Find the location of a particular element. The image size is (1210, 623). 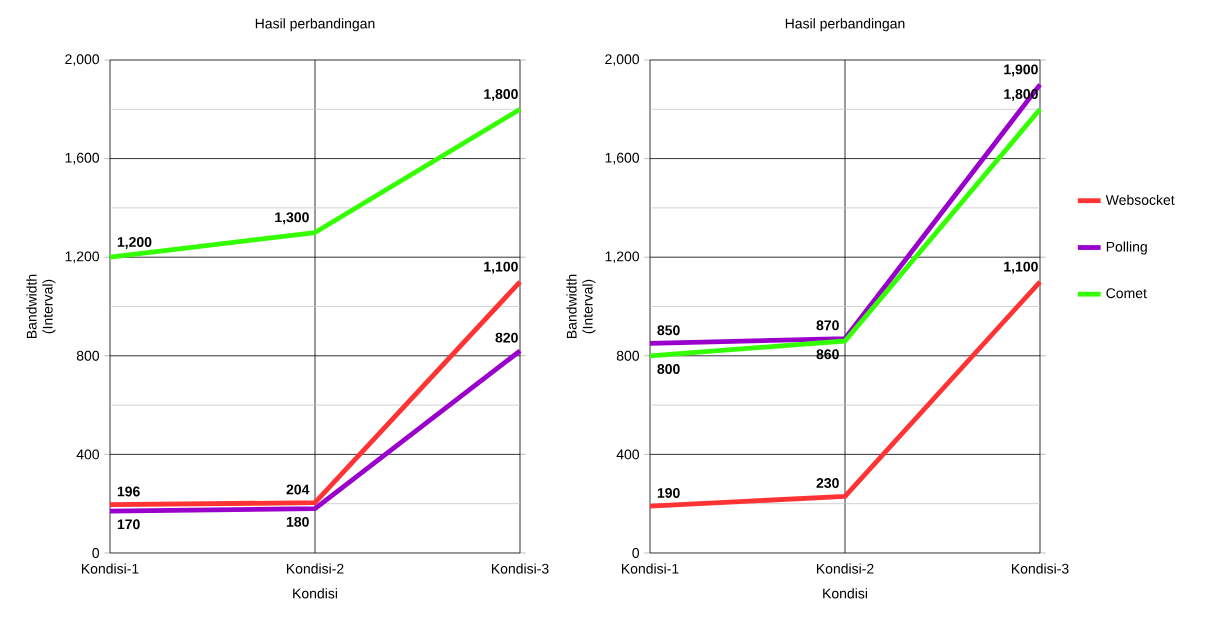

data-label: 170 is located at coordinates (128, 524).